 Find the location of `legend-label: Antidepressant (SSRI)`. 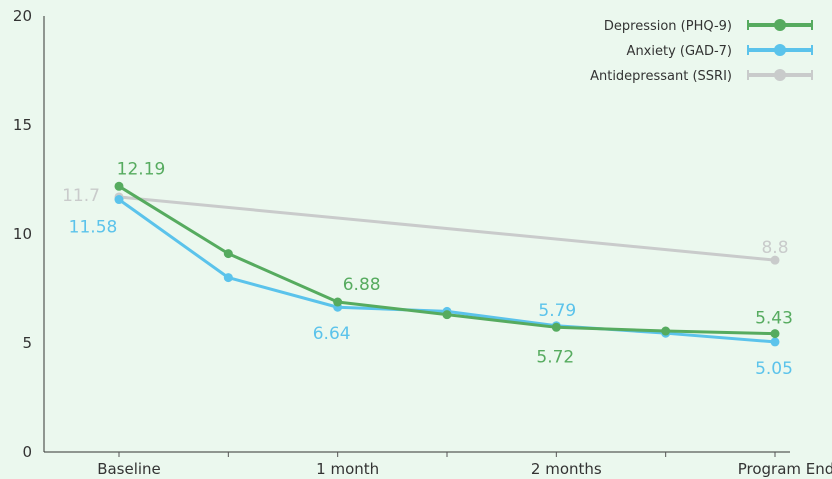

legend-label: Antidepressant (SSRI) is located at coordinates (661, 76).